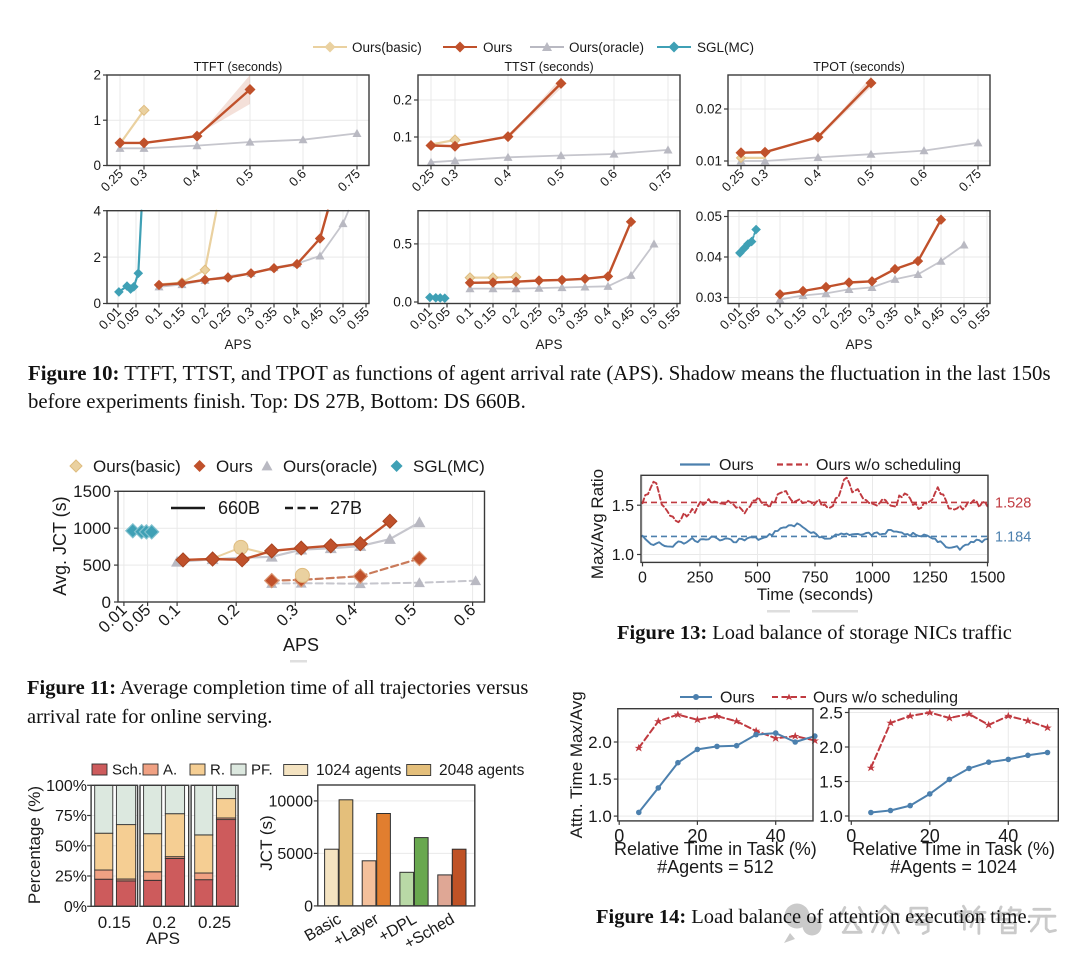  What do you see at coordinates (888, 465) in the screenshot?
I see `svg-text: Ours w/o scheduling` at bounding box center [888, 465].